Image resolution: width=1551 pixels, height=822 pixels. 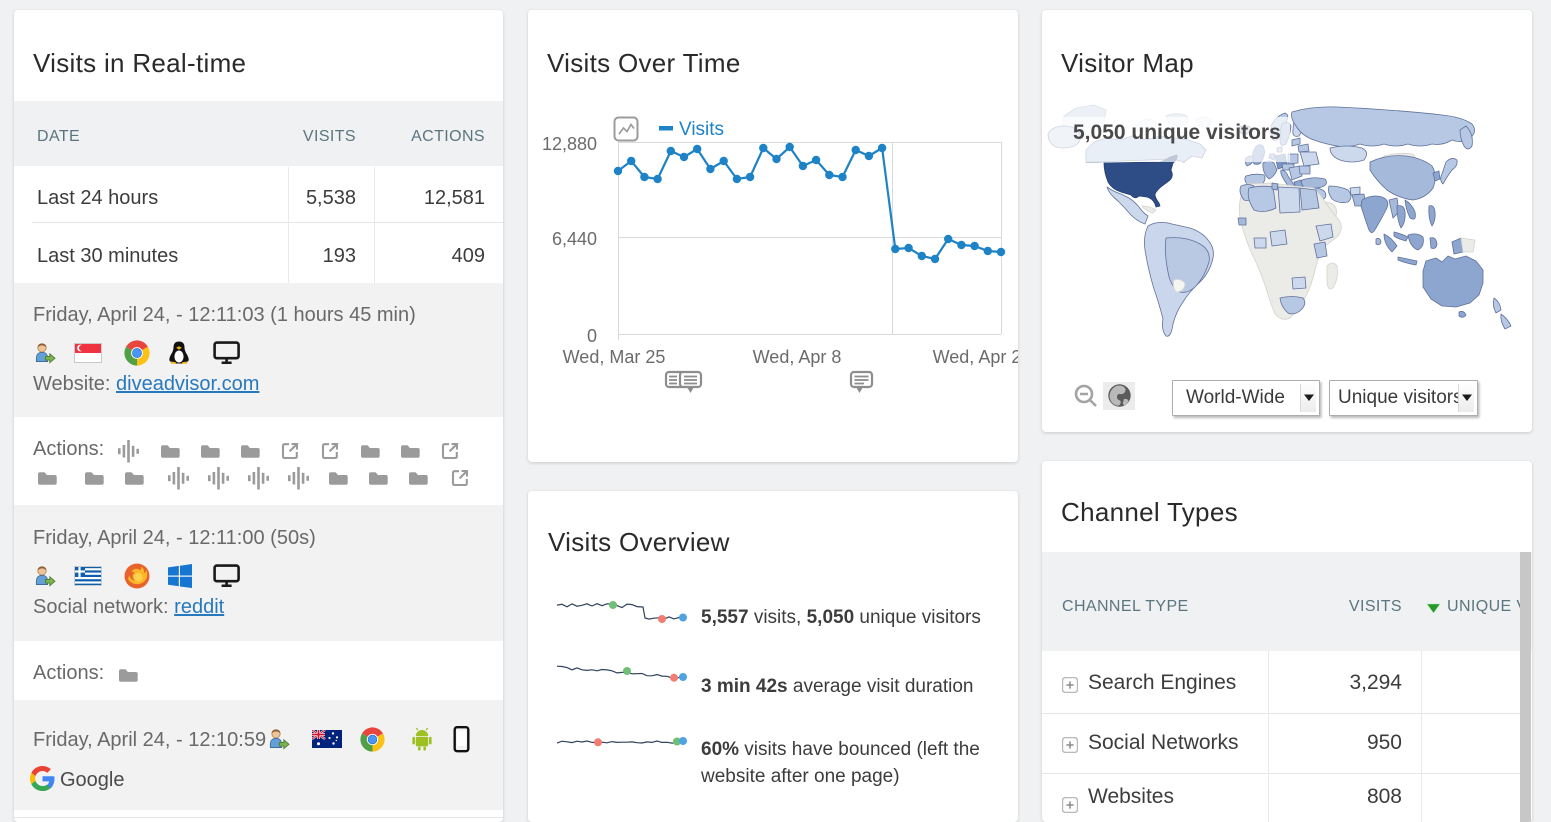 What do you see at coordinates (592, 336) in the screenshot?
I see `svg-text: 0` at bounding box center [592, 336].